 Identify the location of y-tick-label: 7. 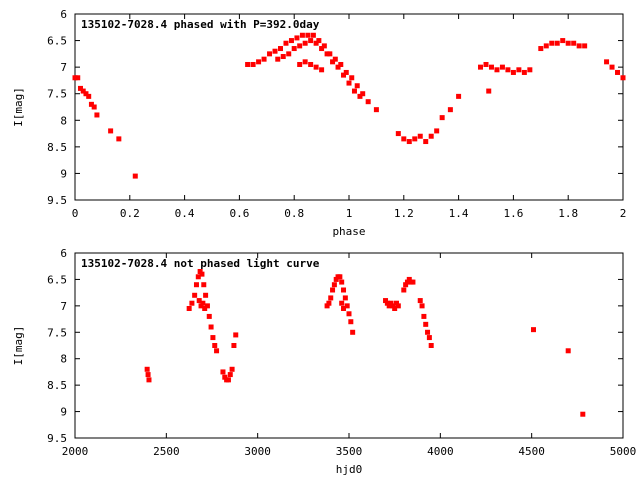
(63, 306).